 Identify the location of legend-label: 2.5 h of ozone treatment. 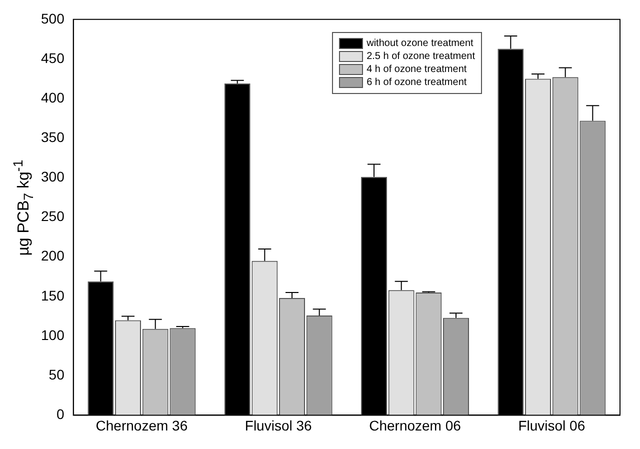
(420, 56).